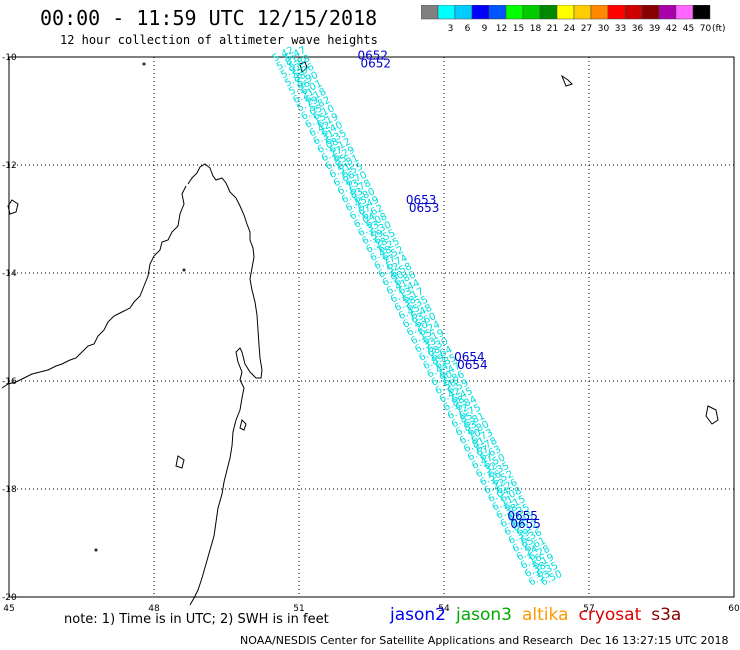  I want to click on satellite-legend-item: altika, so click(545, 615).